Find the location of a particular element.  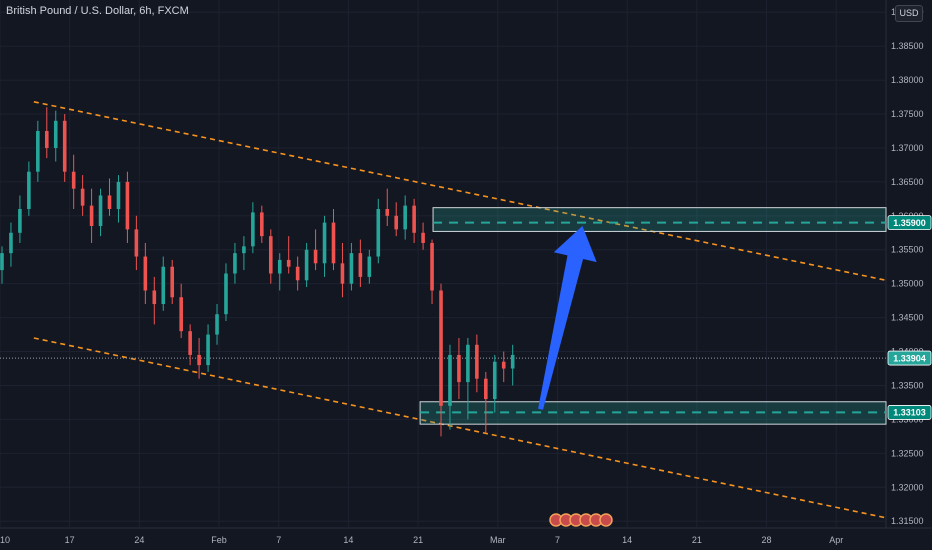

current-price-tag: 1.33904 is located at coordinates (909, 358).